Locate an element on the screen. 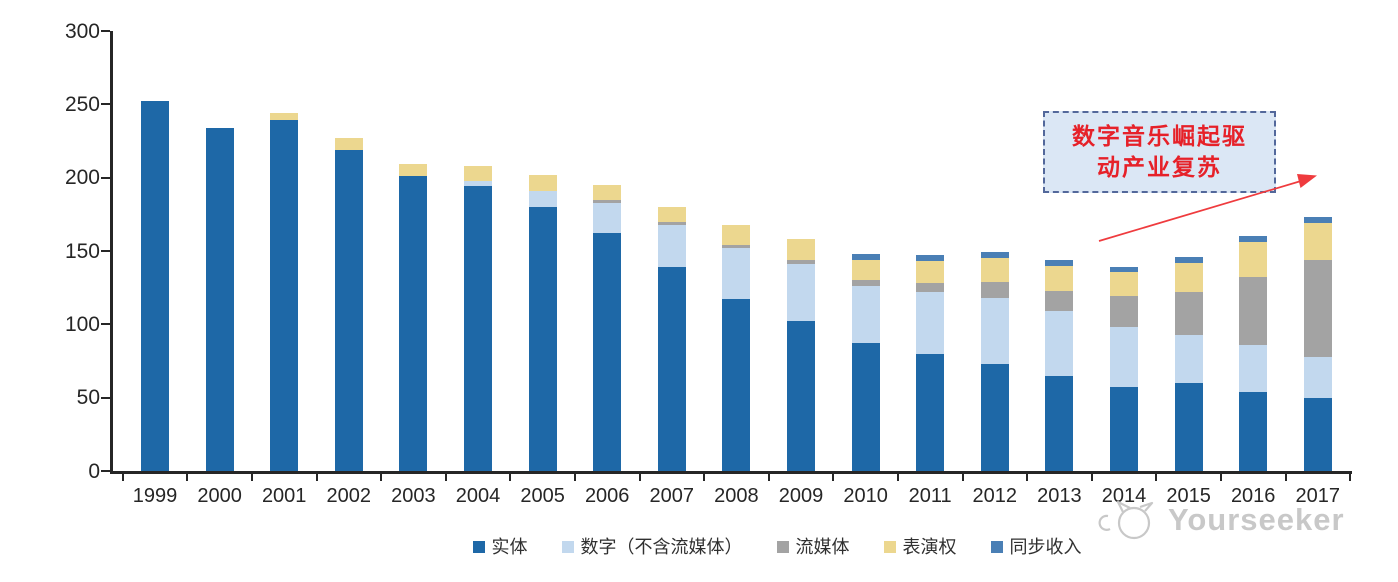 The width and height of the screenshot is (1398, 582). yourseeker-logo-icon is located at coordinates (1126, 520).